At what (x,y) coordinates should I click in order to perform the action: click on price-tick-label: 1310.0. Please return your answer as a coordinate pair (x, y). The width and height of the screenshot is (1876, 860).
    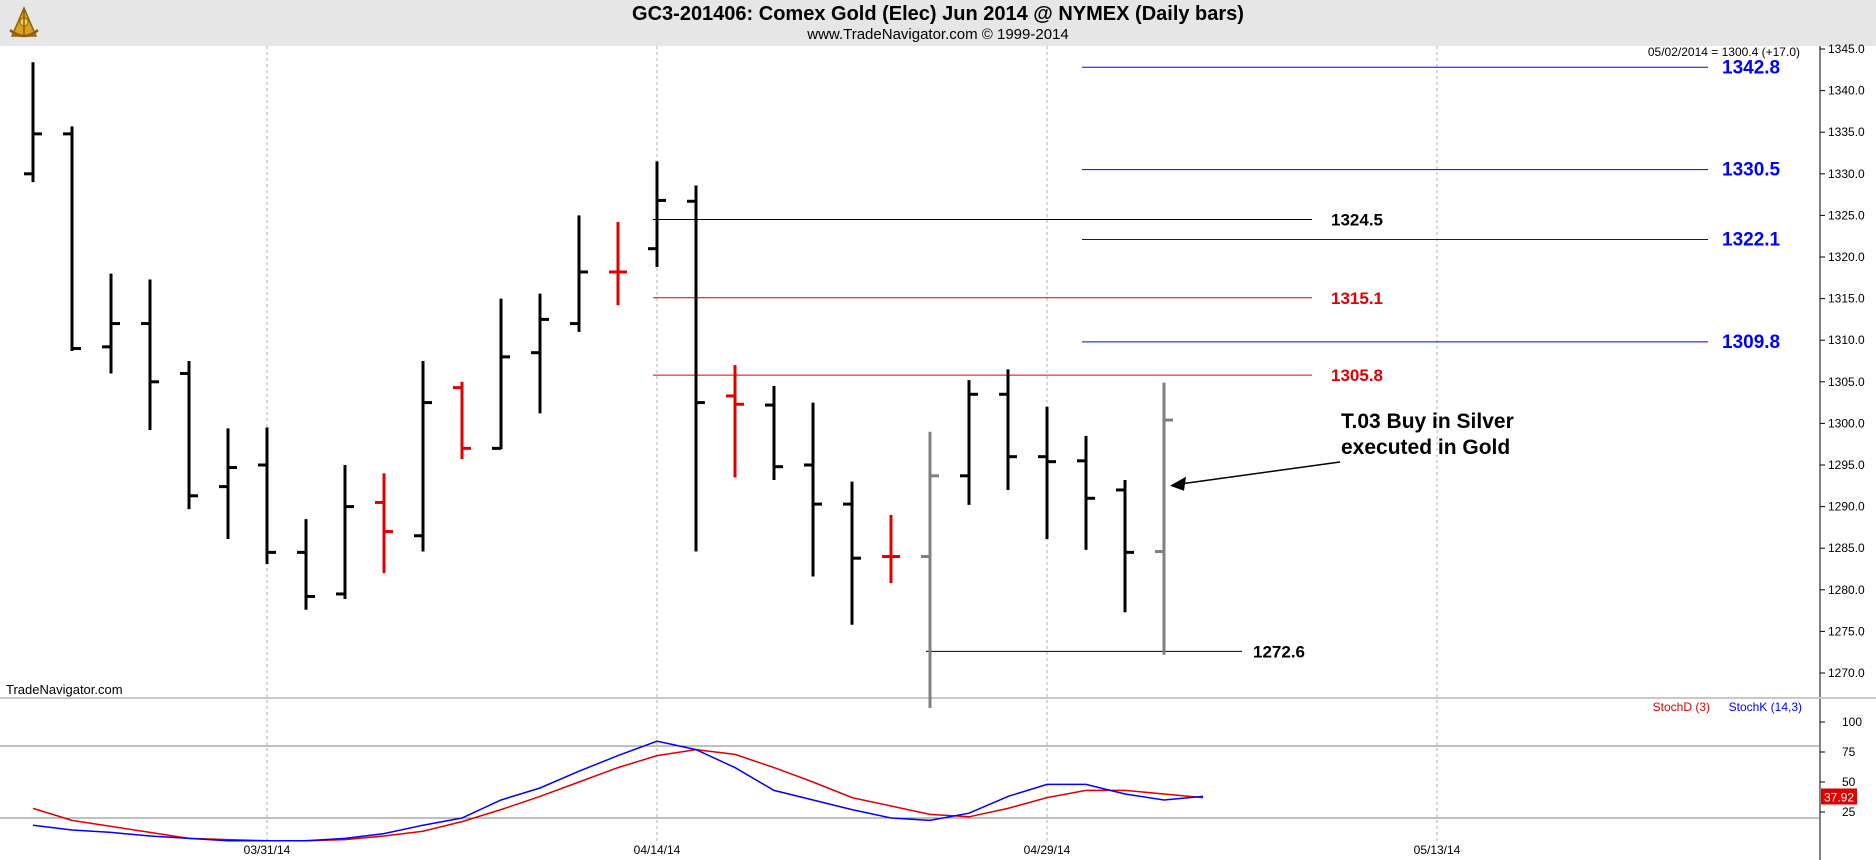
    Looking at the image, I should click on (1846, 340).